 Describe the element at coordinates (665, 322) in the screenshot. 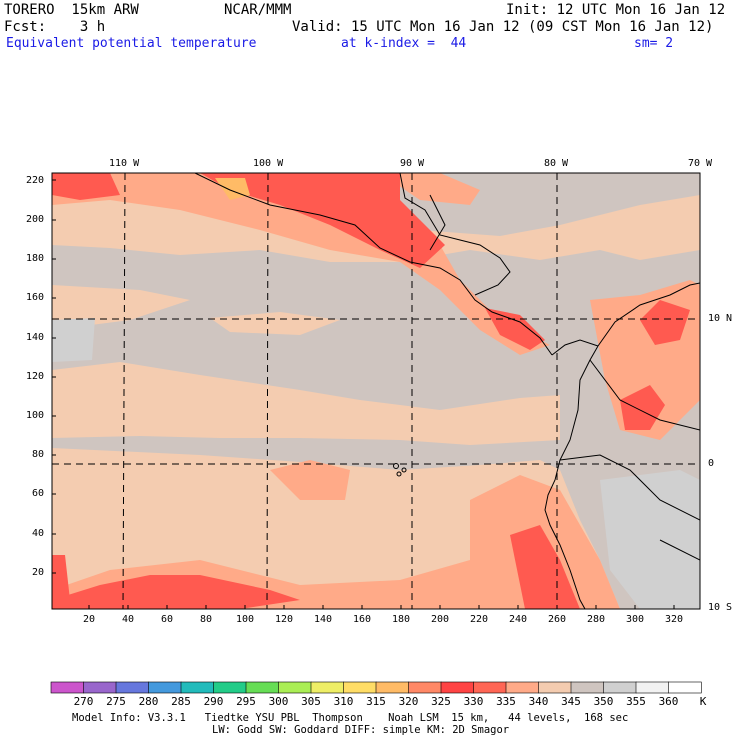

I see `field-red-venezuela` at that location.